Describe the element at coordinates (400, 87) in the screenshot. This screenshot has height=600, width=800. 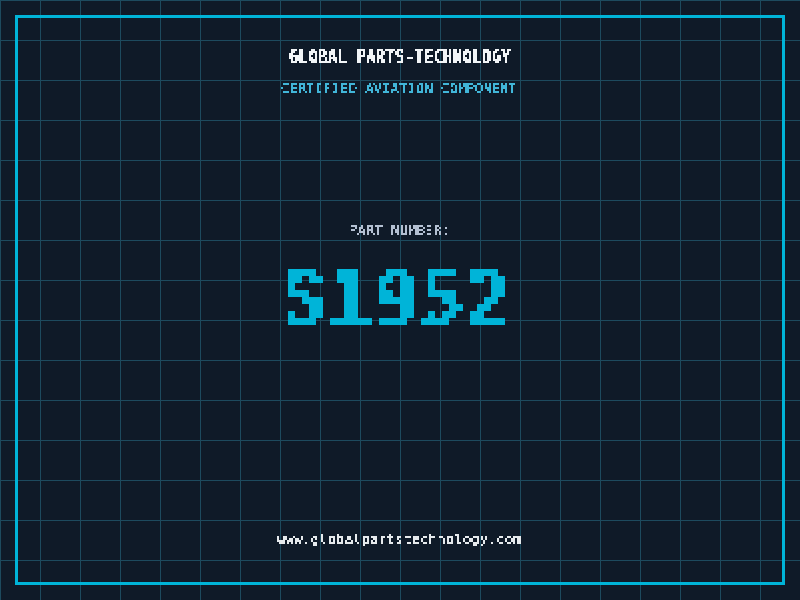
I see `certification-subtitle` at that location.